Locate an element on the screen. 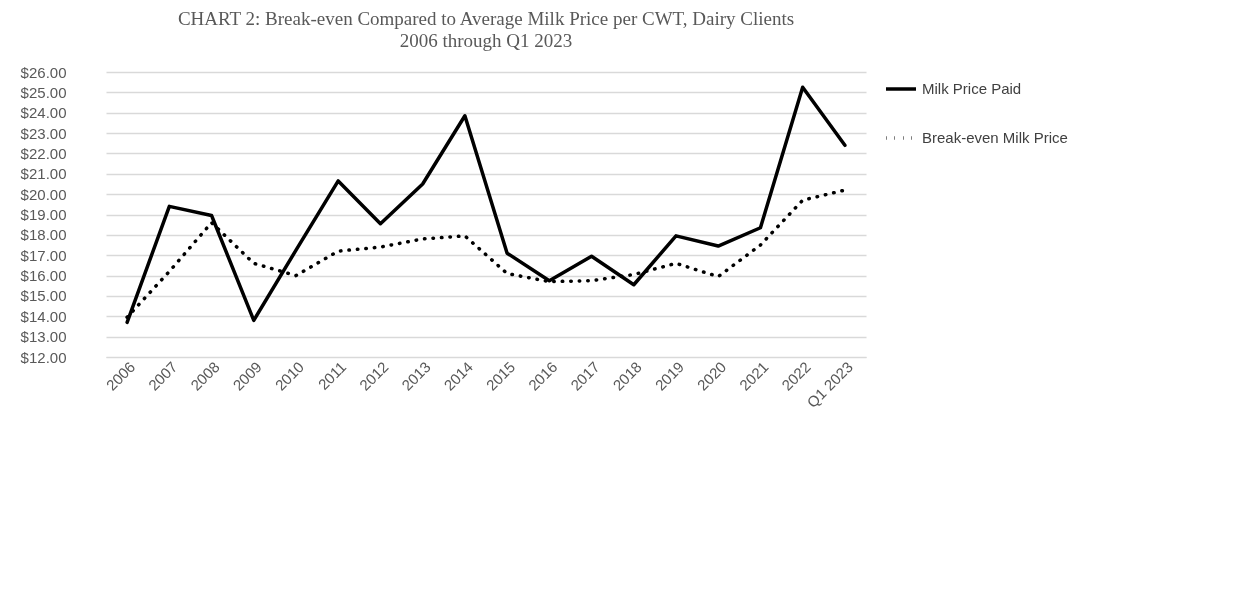  y-tick-label: $12.00 is located at coordinates (43, 357).